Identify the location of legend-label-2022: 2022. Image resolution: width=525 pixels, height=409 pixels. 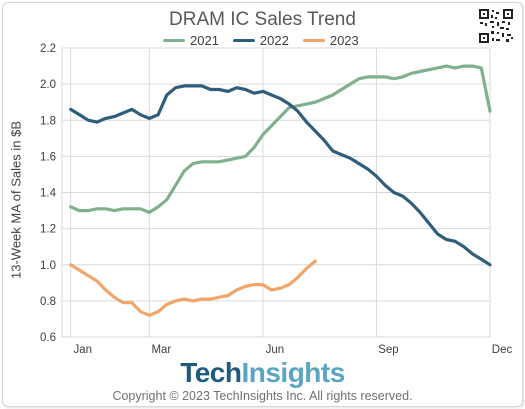
(274, 40).